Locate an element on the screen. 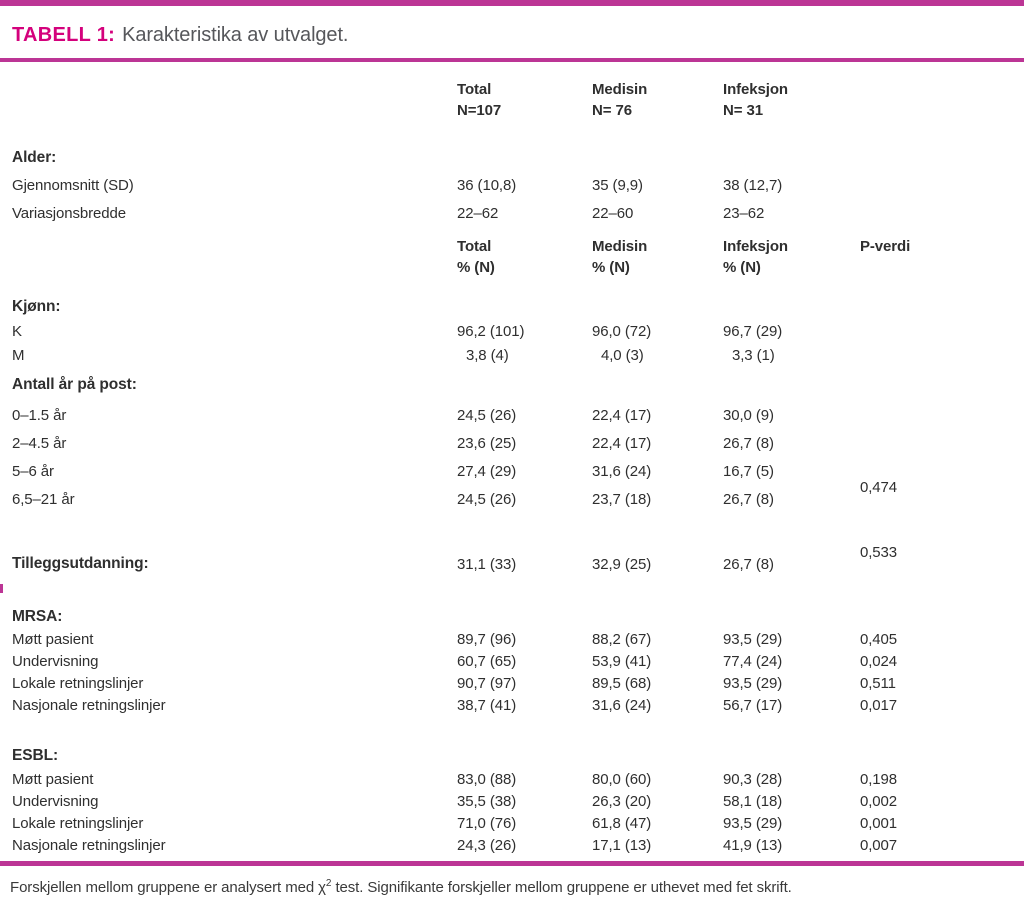  row-label: M is located at coordinates (18, 355).